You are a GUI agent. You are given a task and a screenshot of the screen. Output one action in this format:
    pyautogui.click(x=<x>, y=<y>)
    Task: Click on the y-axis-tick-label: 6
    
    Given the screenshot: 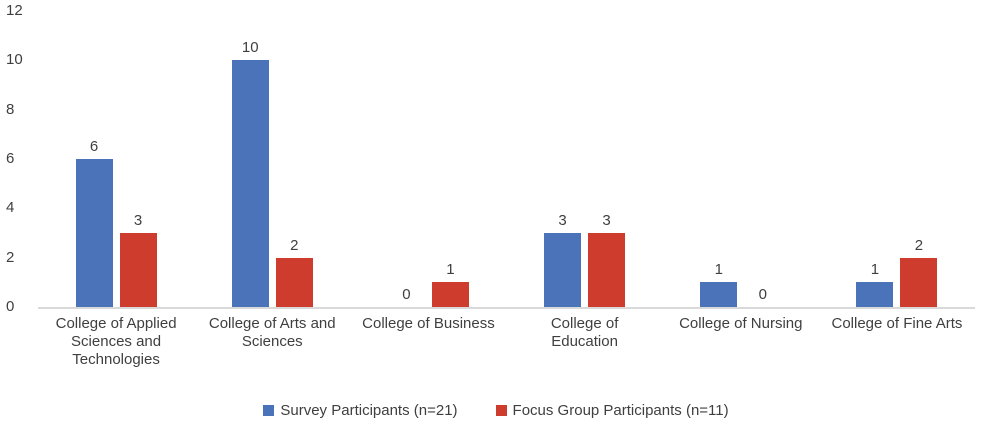 What is the action you would take?
    pyautogui.click(x=10, y=158)
    